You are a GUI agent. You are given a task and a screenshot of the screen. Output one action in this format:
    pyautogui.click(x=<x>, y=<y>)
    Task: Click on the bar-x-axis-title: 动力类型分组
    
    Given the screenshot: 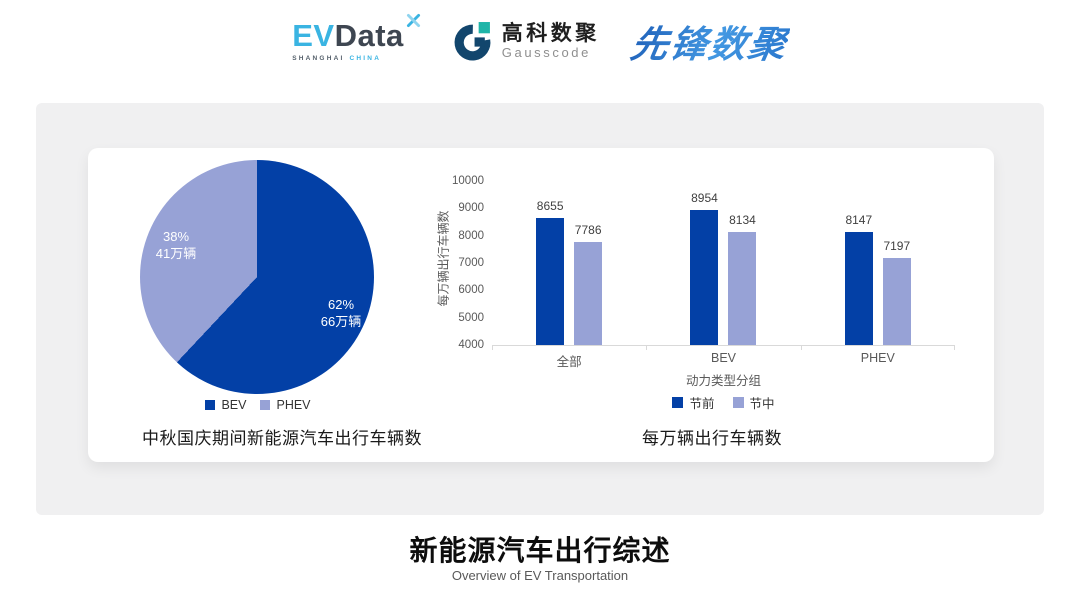 What is the action you would take?
    pyautogui.click(x=723, y=381)
    